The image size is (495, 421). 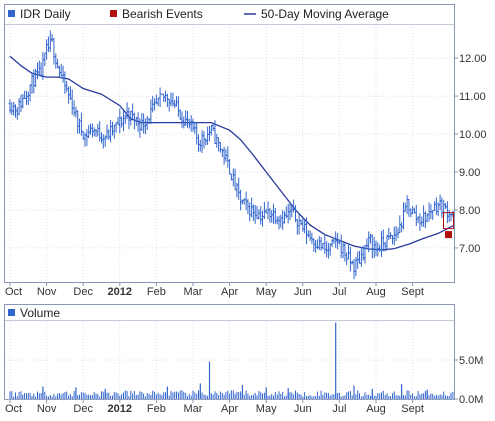 I want to click on price-y-axis: 7.00 8.00 9.00 10.00 11.00 12.00, so click(x=470, y=154).